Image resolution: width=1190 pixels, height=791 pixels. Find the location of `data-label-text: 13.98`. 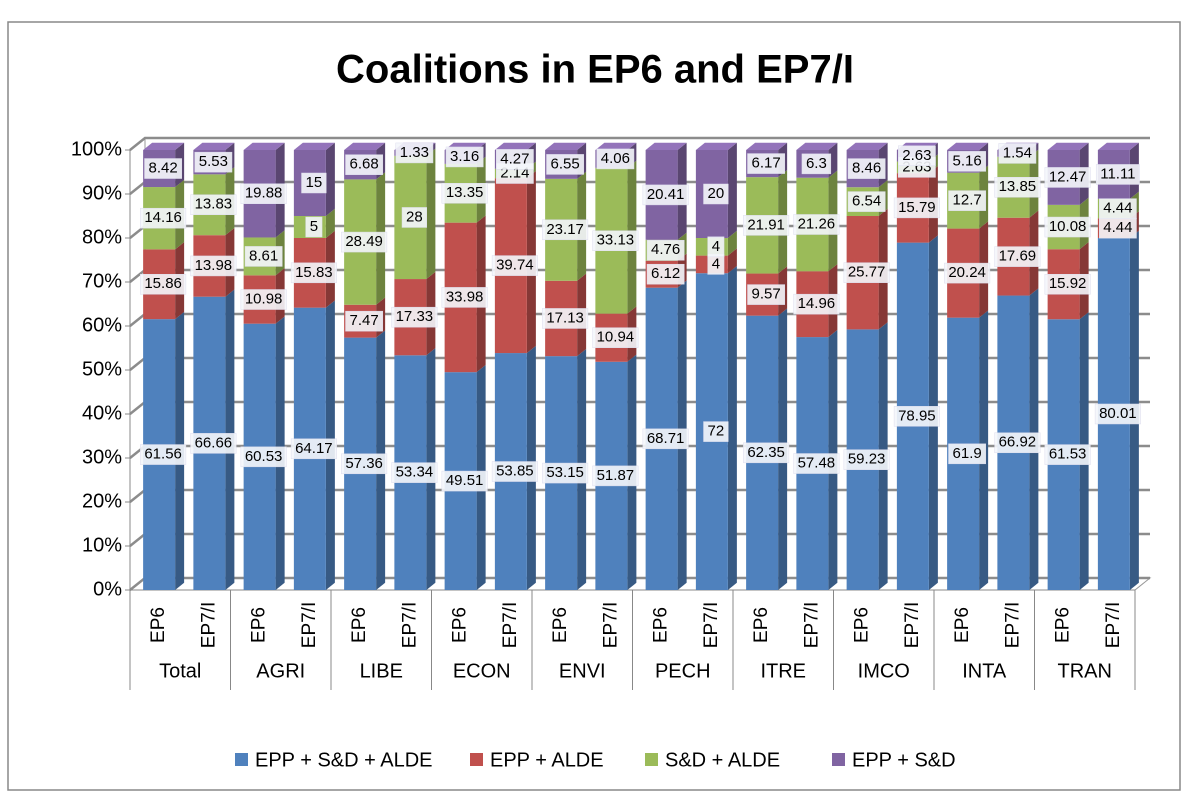

data-label-text: 13.98 is located at coordinates (214, 265).